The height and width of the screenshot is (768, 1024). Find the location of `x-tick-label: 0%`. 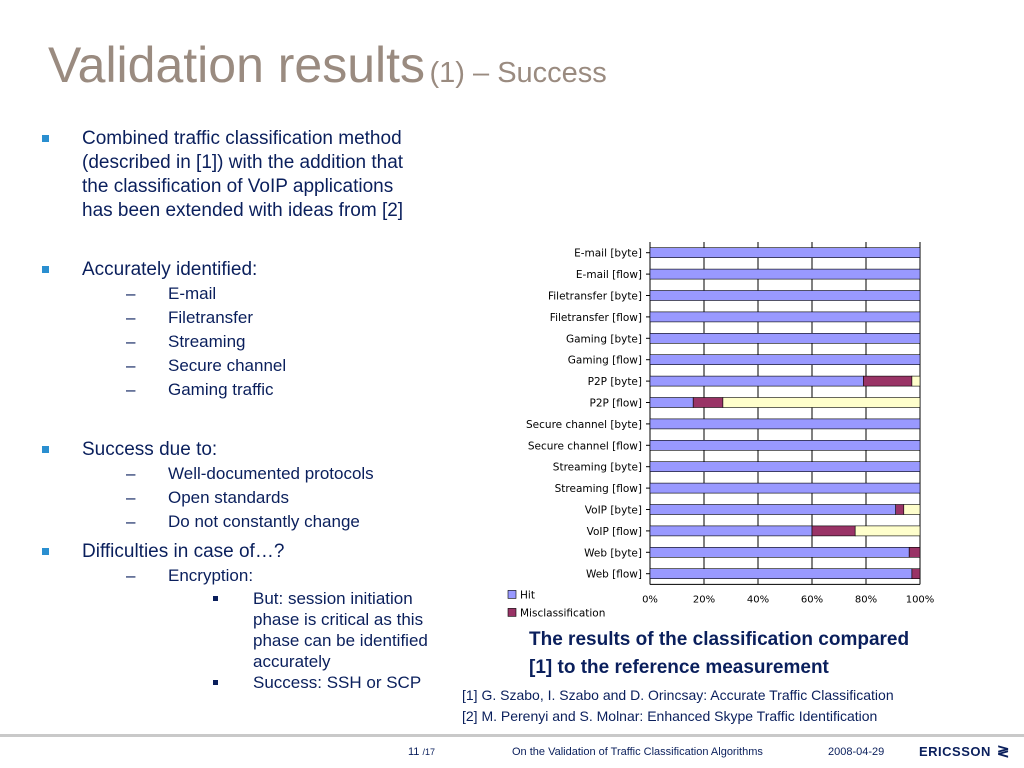

x-tick-label: 0% is located at coordinates (650, 599).